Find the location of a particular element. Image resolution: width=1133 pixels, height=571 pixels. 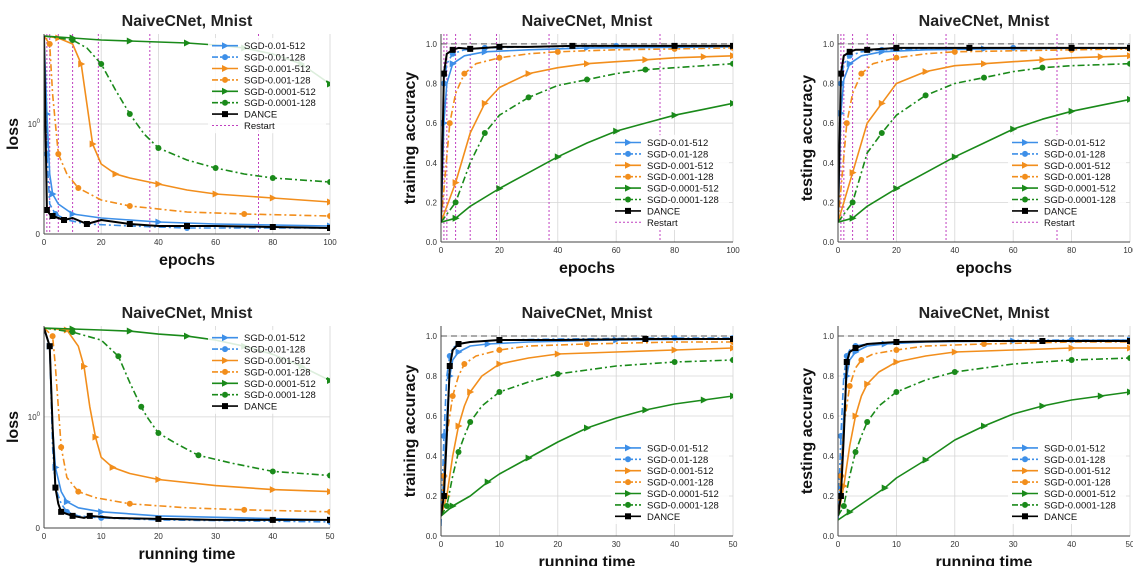

x-tick-label: 80 is located at coordinates (272, 242).